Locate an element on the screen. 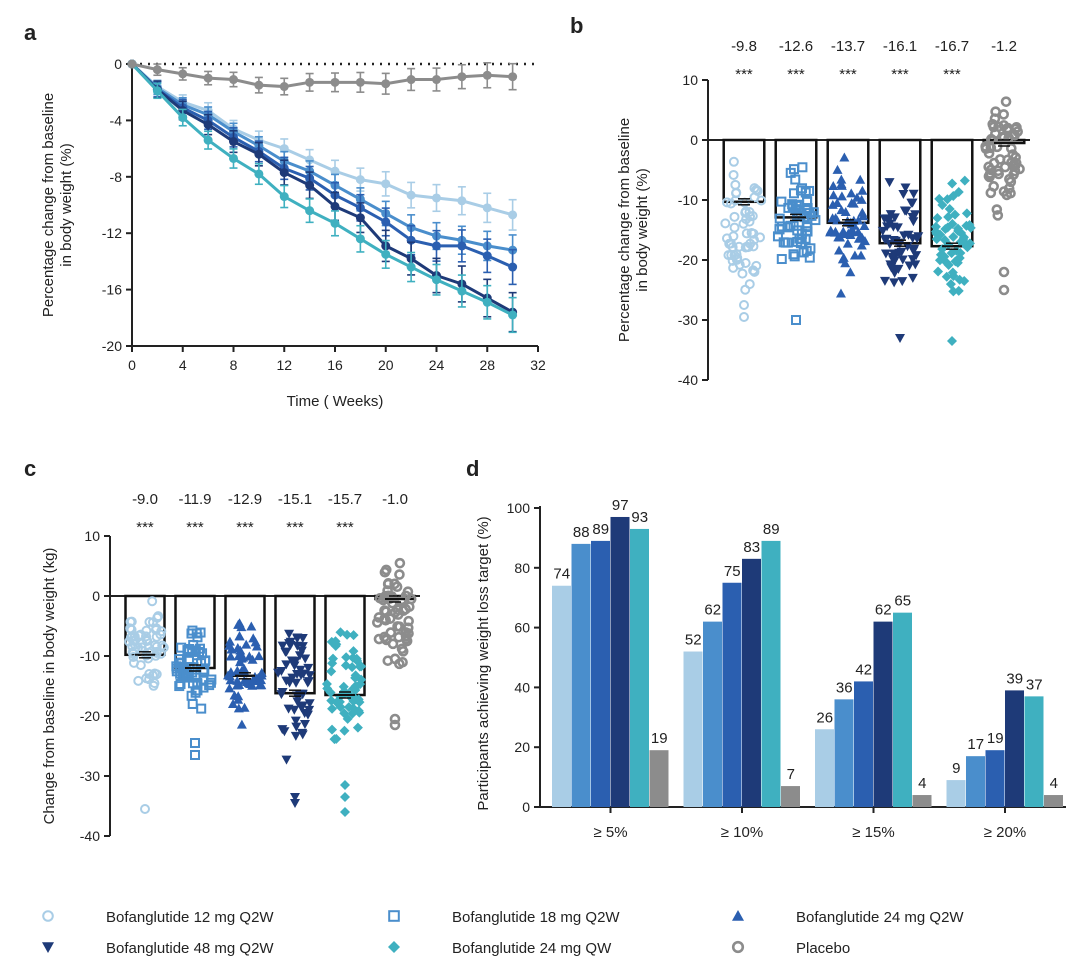  panel-c-bar-g24 is located at coordinates (245, 636).